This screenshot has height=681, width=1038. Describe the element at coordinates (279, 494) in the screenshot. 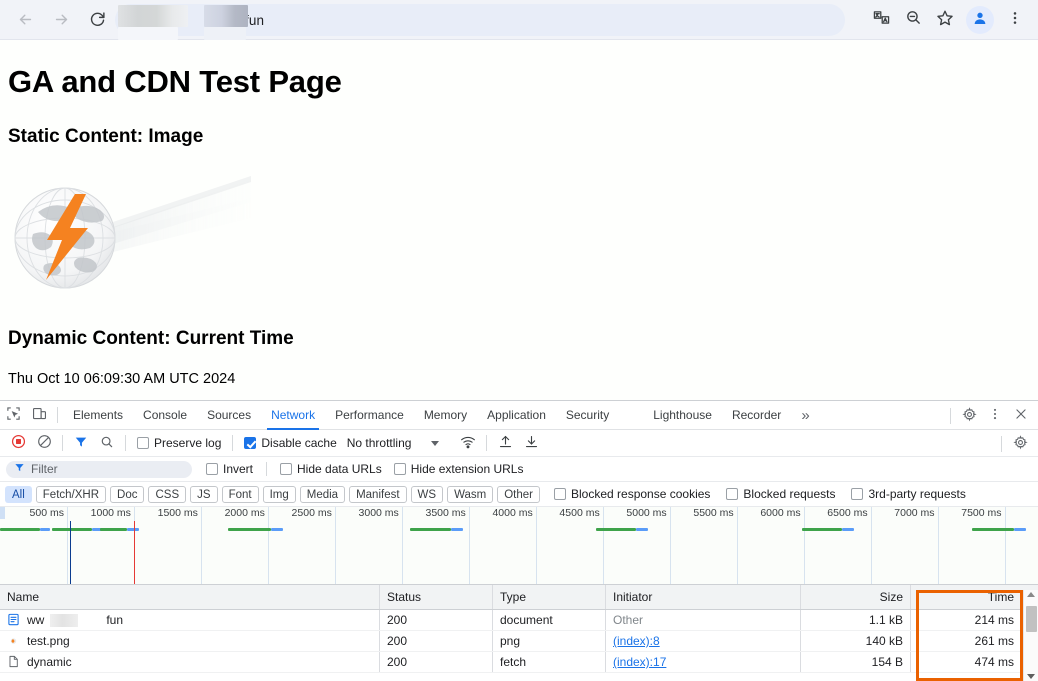

I see `type-filter-img: Img` at that location.